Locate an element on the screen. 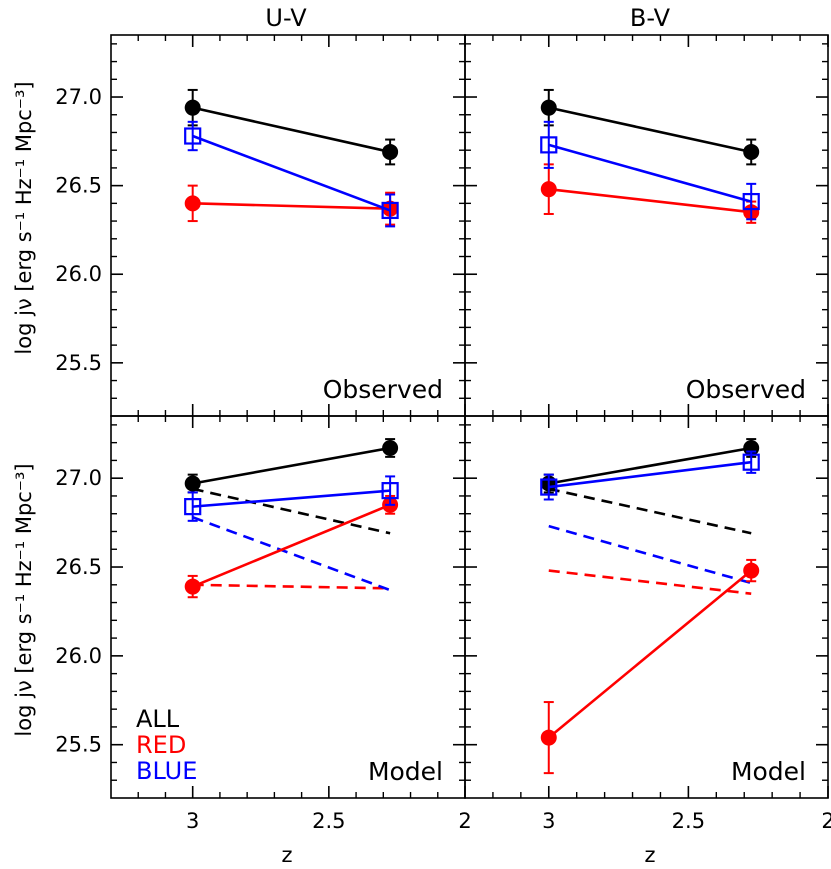  column-title-bv: B-V is located at coordinates (650, 18).